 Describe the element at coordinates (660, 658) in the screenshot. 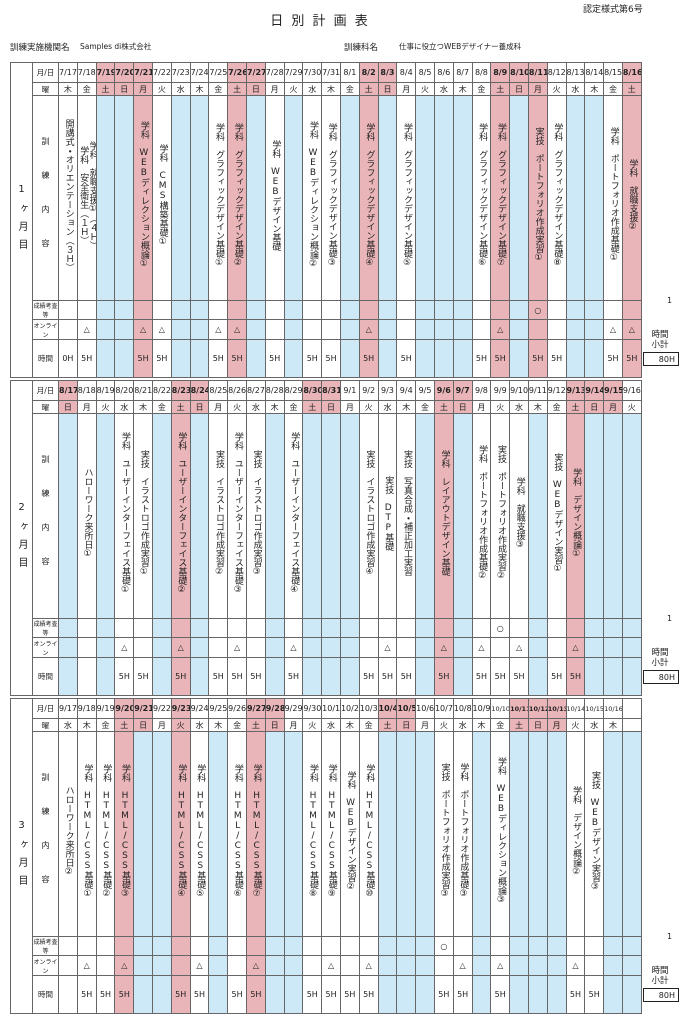

I see `subtotal-label: 時間小計` at that location.